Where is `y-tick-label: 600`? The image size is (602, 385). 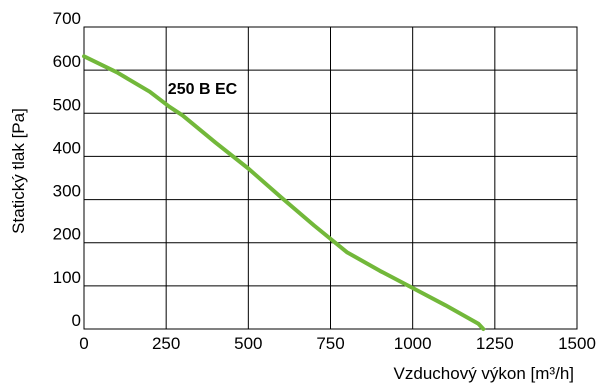 y-tick-label: 600 is located at coordinates (67, 61).